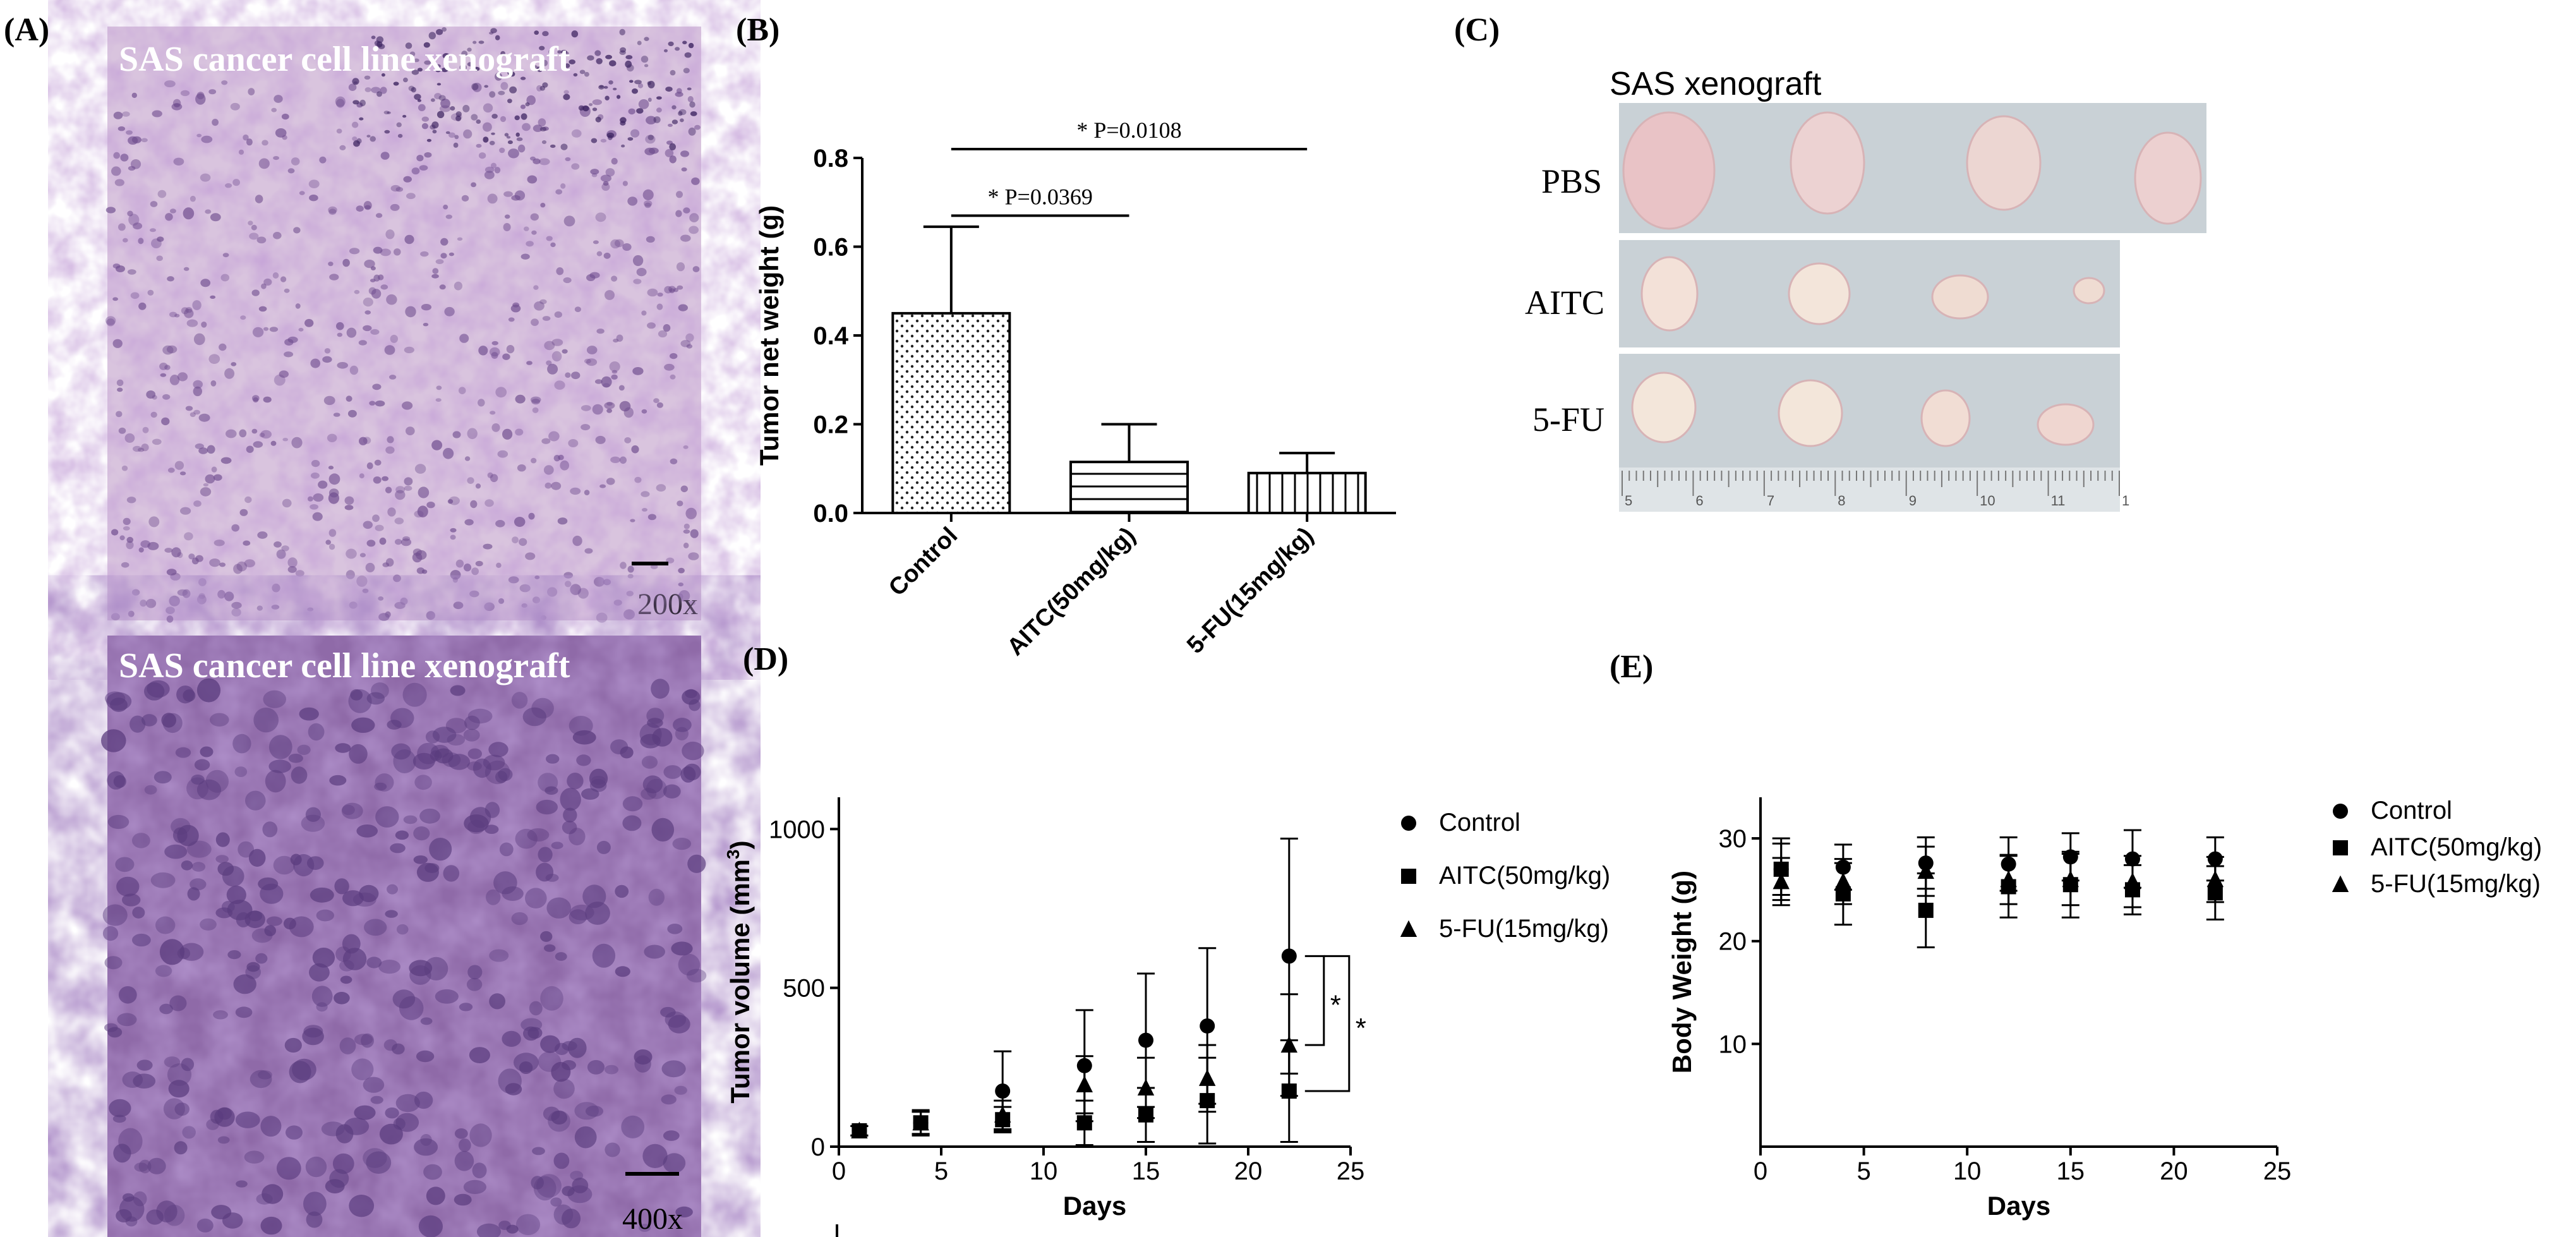 This screenshot has height=1237, width=2576. Describe the element at coordinates (830, 158) in the screenshot. I see `y-tick-label: 0.8` at that location.